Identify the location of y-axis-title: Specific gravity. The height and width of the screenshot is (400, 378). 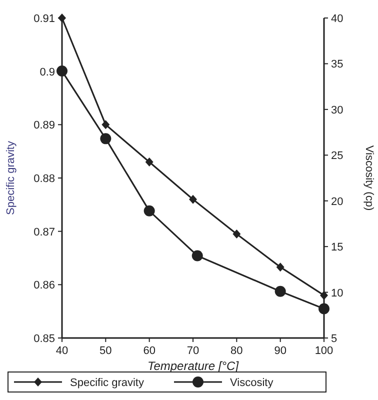
(11, 177).